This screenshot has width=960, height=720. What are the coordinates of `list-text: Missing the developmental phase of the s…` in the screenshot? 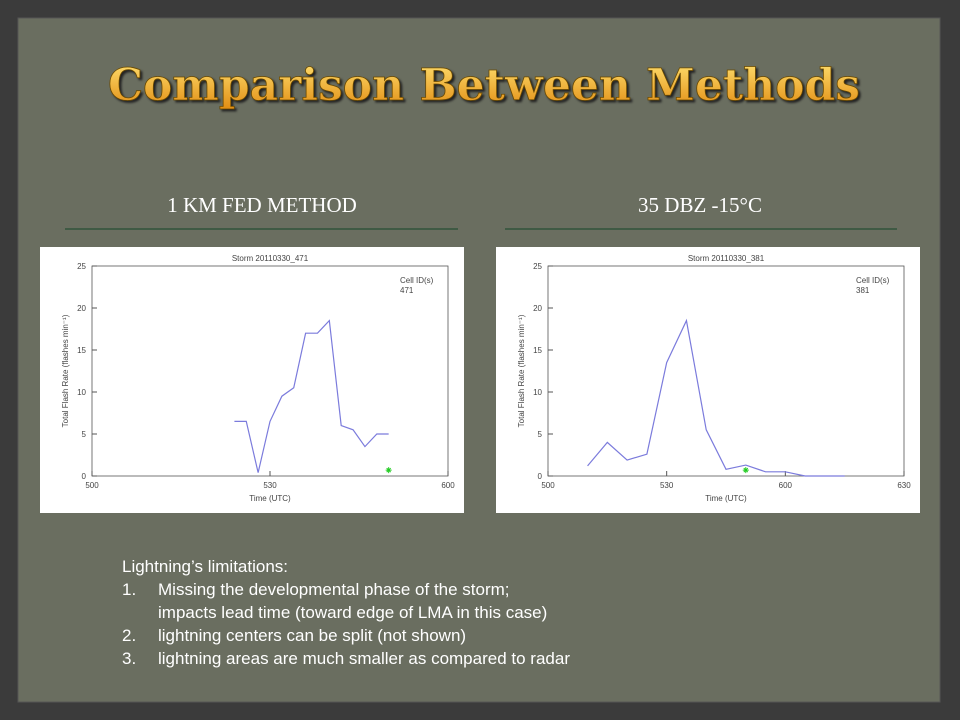 It's located at (334, 589).